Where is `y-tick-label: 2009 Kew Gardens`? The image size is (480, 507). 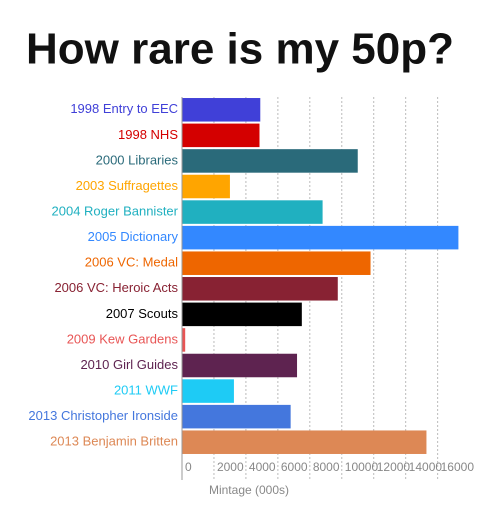 y-tick-label: 2009 Kew Gardens is located at coordinates (123, 338).